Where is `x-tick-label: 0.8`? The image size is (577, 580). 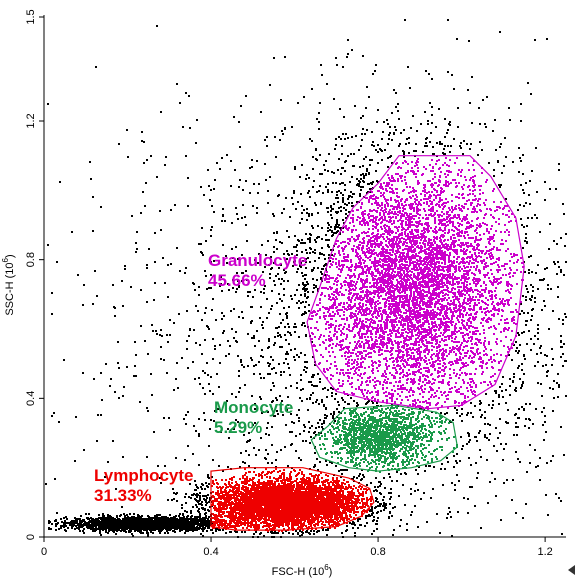
x-tick-label: 0.8 is located at coordinates (377, 552).